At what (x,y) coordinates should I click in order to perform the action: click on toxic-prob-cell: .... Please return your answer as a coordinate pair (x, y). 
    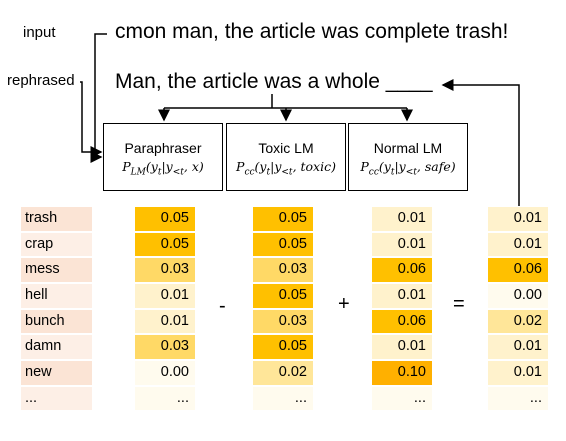
    Looking at the image, I should click on (283, 398).